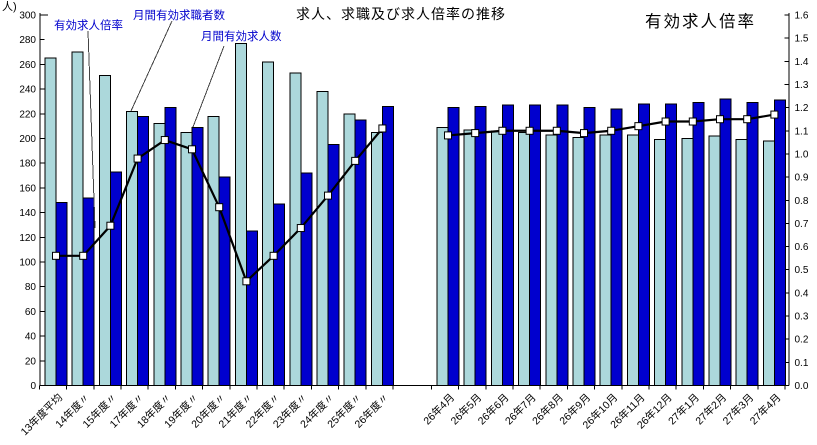  What do you see at coordinates (31, 361) in the screenshot?
I see `left-axis-tick-label: 20` at bounding box center [31, 361].